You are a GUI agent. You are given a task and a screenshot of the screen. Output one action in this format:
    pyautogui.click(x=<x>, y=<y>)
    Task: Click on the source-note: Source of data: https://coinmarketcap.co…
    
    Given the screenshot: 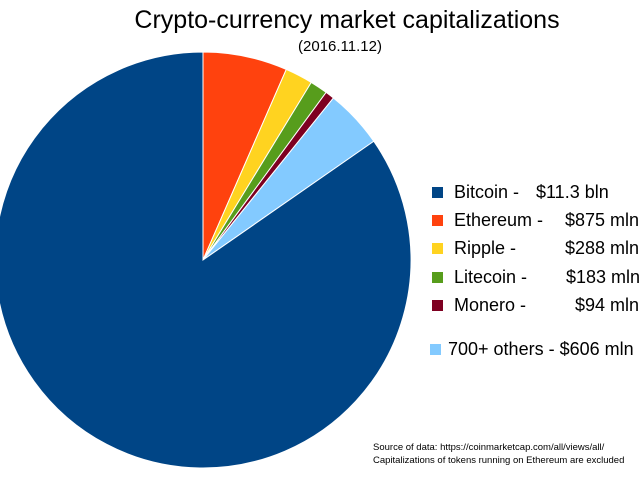 What is the action you would take?
    pyautogui.click(x=489, y=447)
    